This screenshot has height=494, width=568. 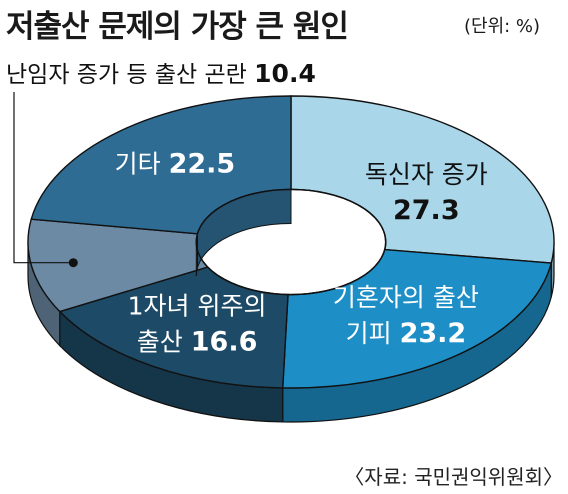 I want to click on slice-category: 독신자 증가, so click(x=426, y=174).